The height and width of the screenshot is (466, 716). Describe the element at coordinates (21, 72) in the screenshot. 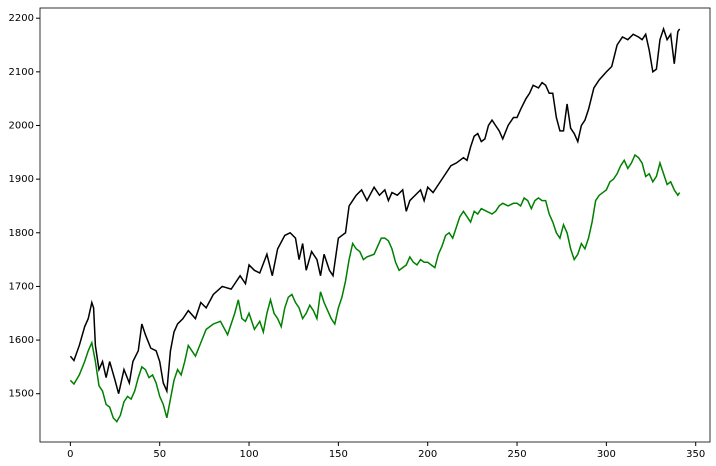

I see `y-tick-label: 2100` at that location.